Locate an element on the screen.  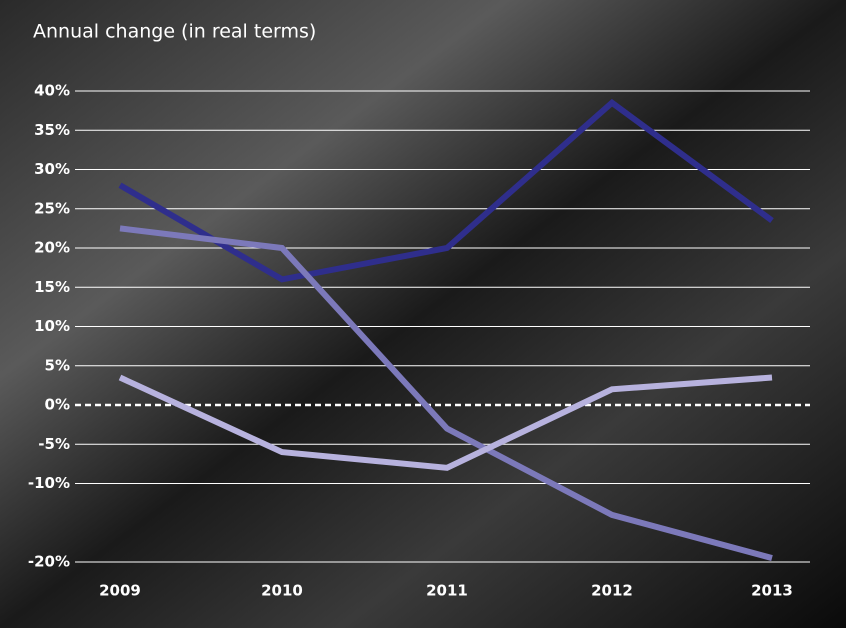
y-tick-label: 30% is located at coordinates (52, 169).